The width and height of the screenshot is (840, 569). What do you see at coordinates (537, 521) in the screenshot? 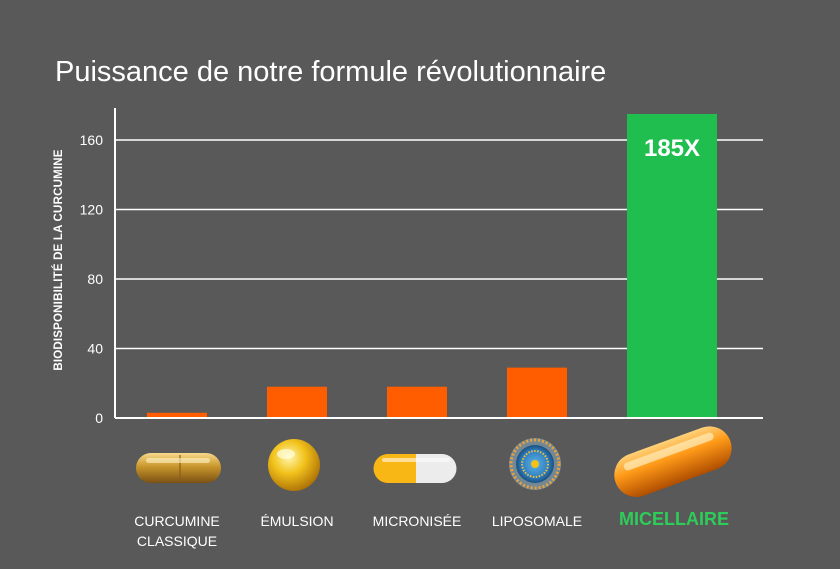
I see `category-label-liposomale: LIPOSOMALE` at bounding box center [537, 521].